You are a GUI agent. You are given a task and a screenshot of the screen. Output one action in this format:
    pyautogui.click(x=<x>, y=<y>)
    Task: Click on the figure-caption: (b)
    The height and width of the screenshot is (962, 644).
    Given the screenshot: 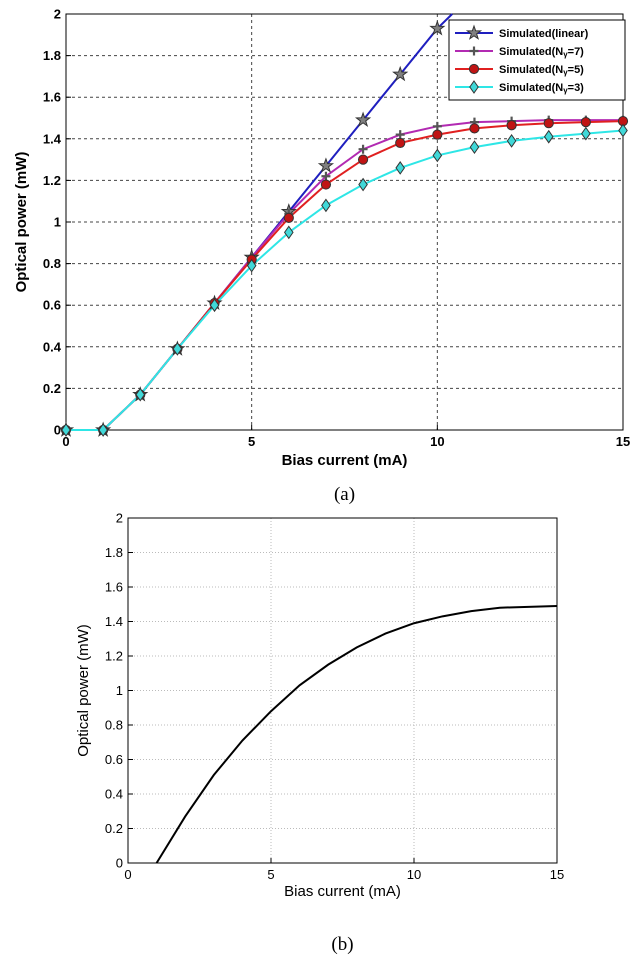 What is the action you would take?
    pyautogui.click(x=342, y=944)
    